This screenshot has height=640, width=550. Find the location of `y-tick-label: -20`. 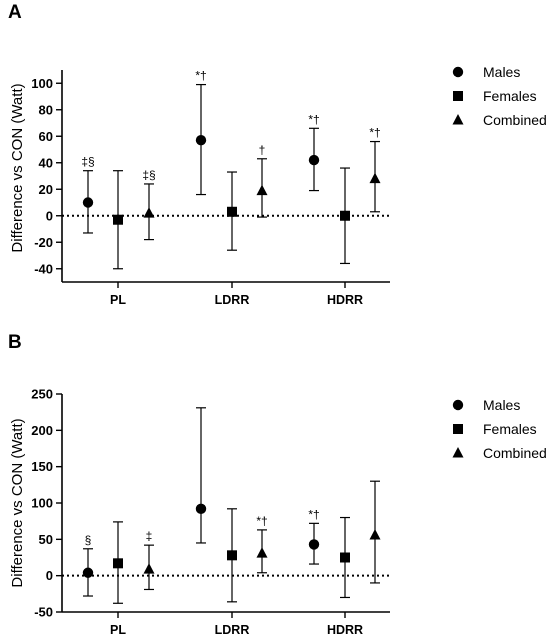

y-tick-label: -20 is located at coordinates (43, 242).